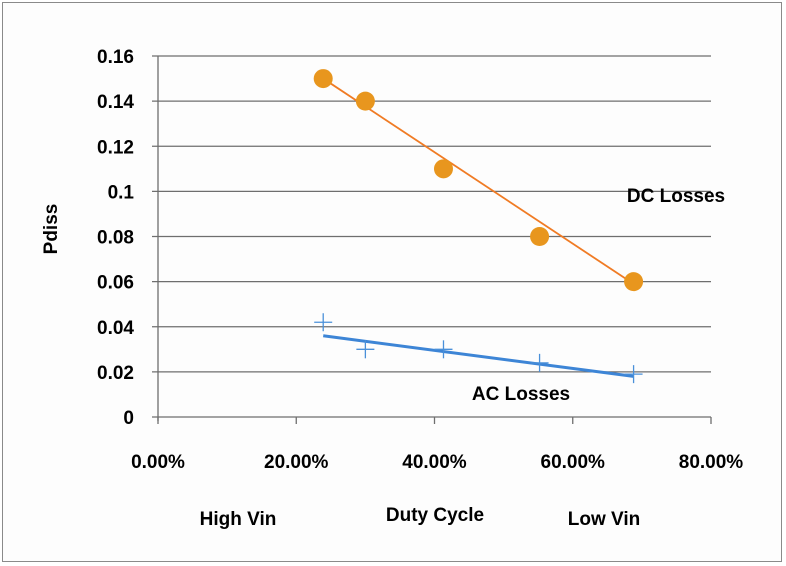 Image resolution: width=786 pixels, height=566 pixels. Describe the element at coordinates (128, 418) in the screenshot. I see `y-tick-label: 0` at that location.